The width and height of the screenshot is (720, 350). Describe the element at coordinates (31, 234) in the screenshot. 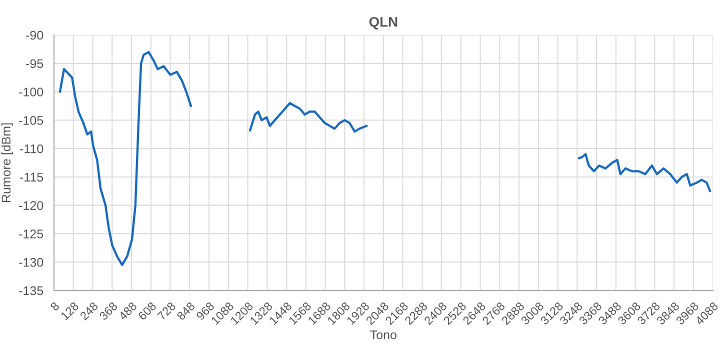

I see `y-tick-label: -125` at that location.